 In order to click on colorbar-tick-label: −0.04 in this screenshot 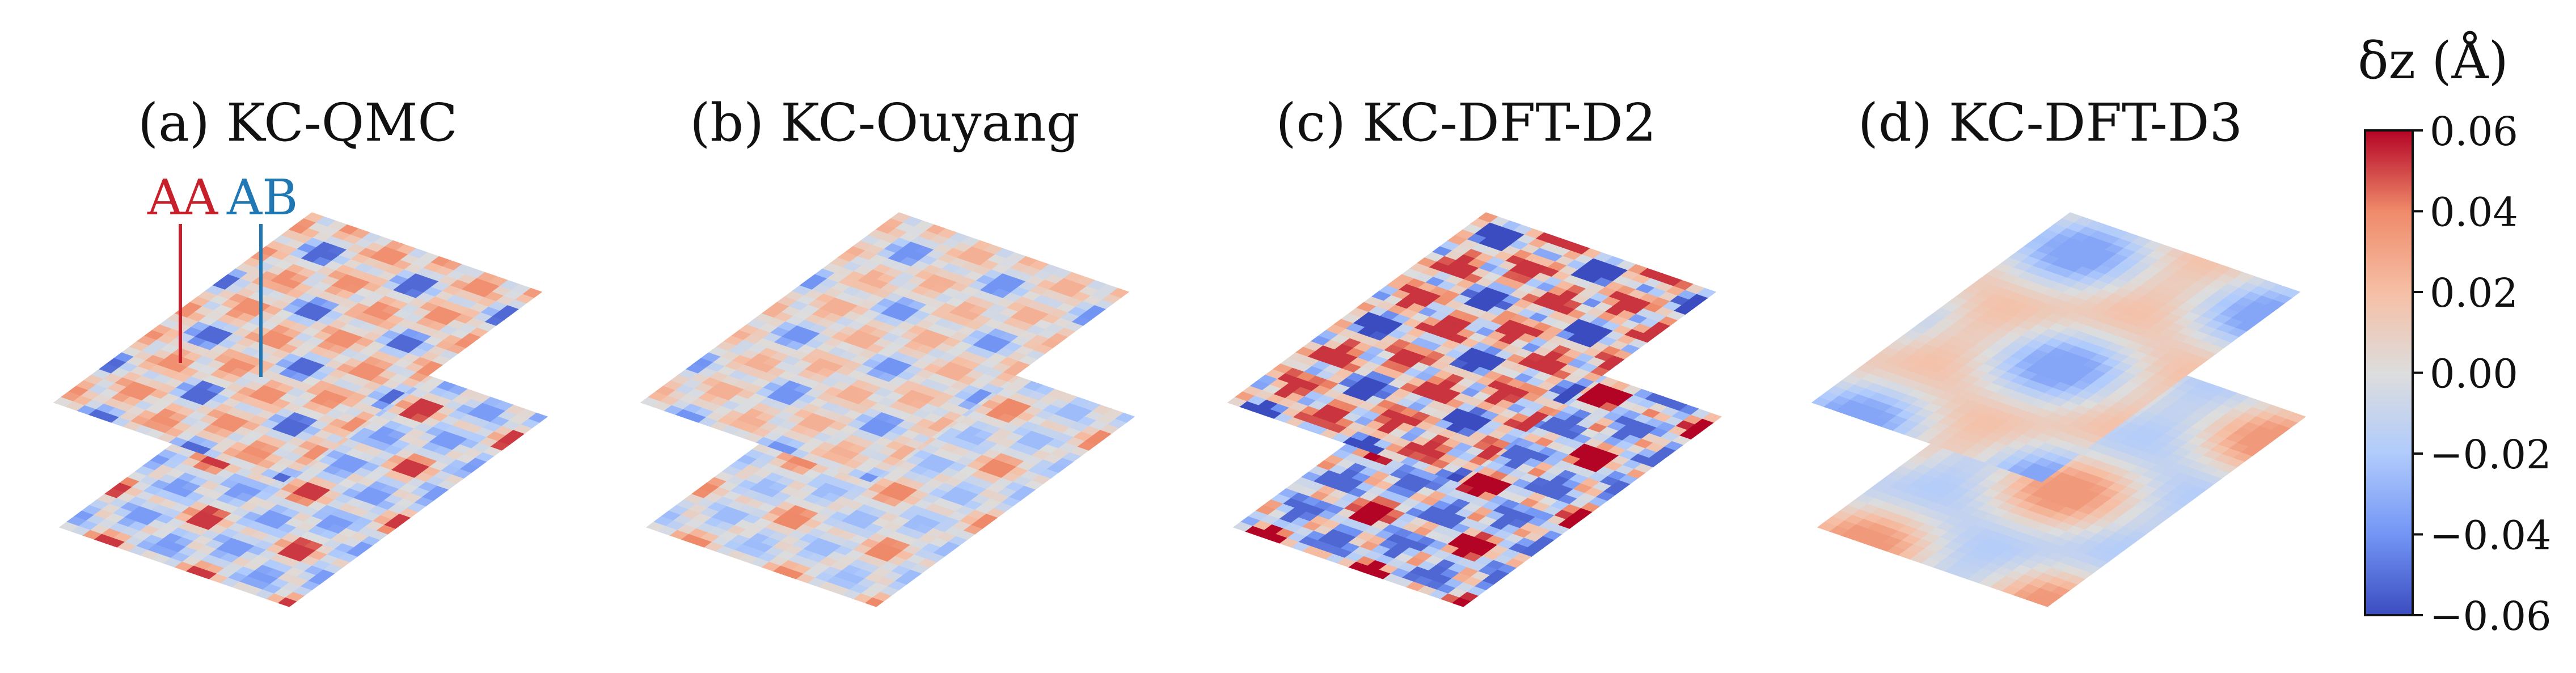, I will do `click(2491, 536)`.